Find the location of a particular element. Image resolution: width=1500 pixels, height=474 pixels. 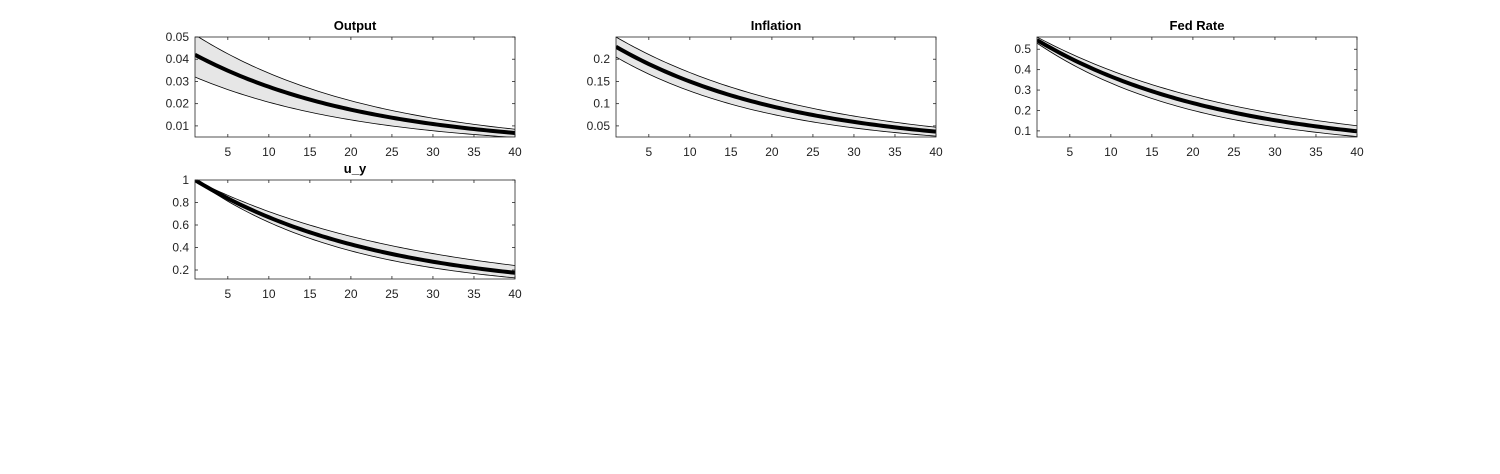

y-tick-label: 0.02 is located at coordinates (178, 104).